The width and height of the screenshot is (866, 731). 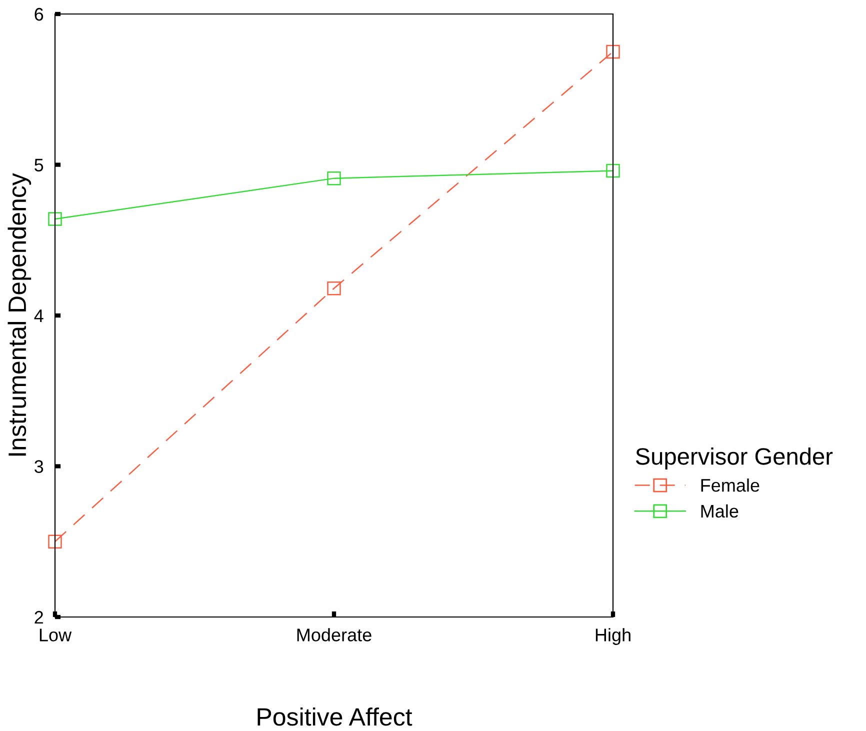 What do you see at coordinates (56, 635) in the screenshot?
I see `x-tick-label: Low` at bounding box center [56, 635].